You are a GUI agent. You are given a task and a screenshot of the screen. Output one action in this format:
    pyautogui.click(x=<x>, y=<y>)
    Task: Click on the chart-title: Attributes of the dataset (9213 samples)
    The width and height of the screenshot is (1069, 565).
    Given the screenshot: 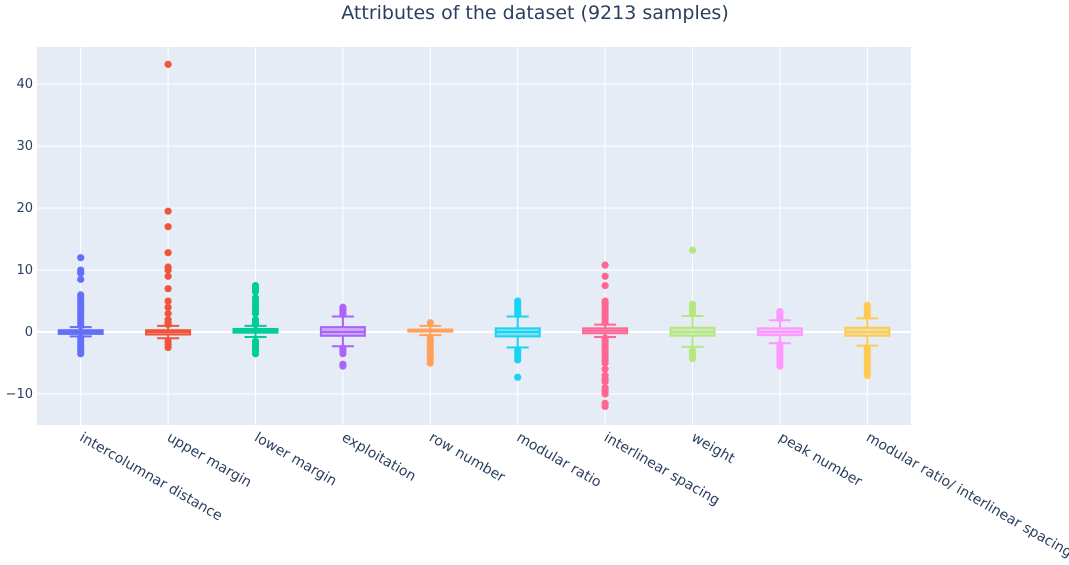 What is the action you would take?
    pyautogui.click(x=534, y=13)
    